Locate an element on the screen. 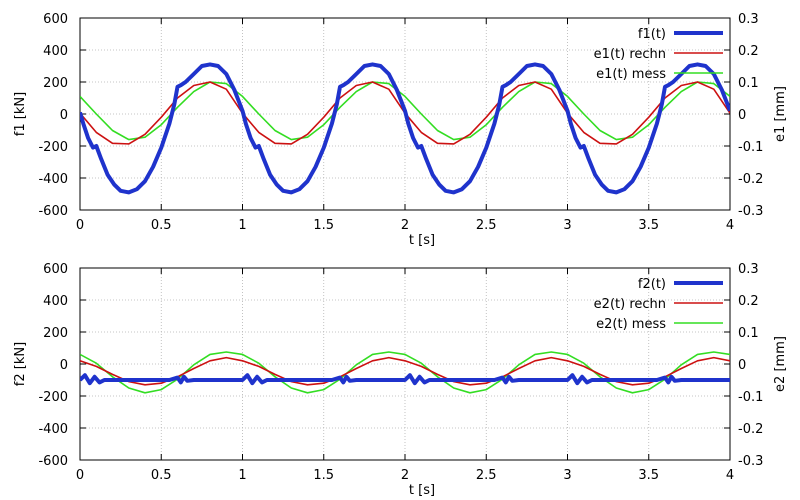  legend-label-3: e2(t) mess is located at coordinates (631, 324).